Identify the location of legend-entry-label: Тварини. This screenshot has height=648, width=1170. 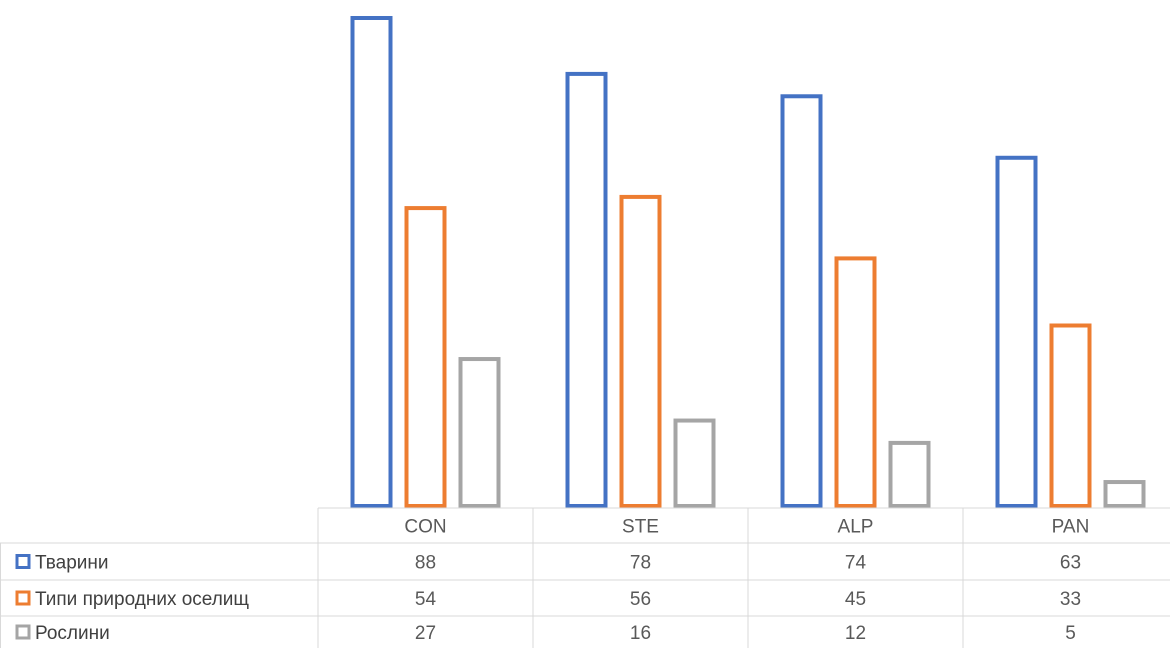
(72, 563).